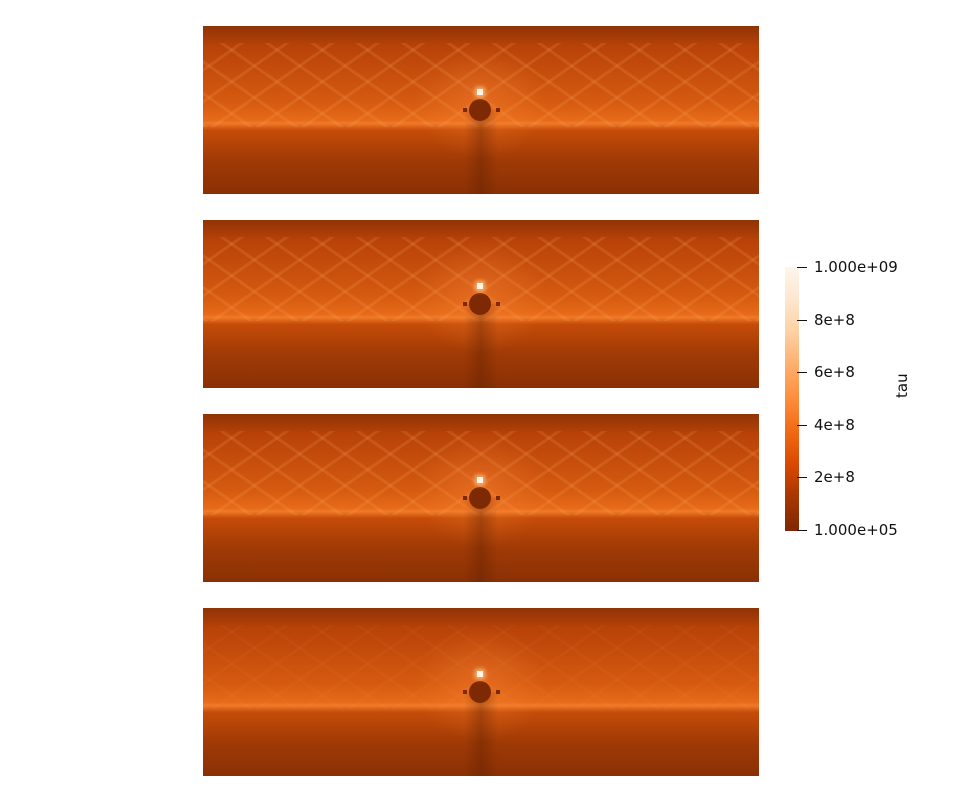 Image resolution: width=962 pixels, height=802 pixels. I want to click on tick-label: 2e+8, so click(834, 477).